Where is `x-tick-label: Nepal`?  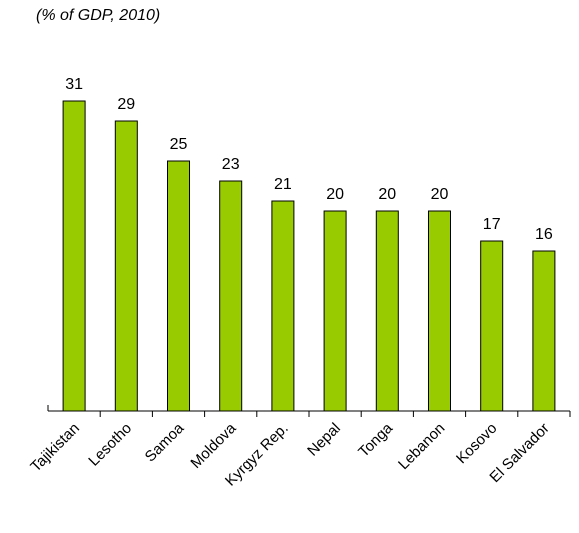
x-tick-label: Nepal is located at coordinates (324, 440).